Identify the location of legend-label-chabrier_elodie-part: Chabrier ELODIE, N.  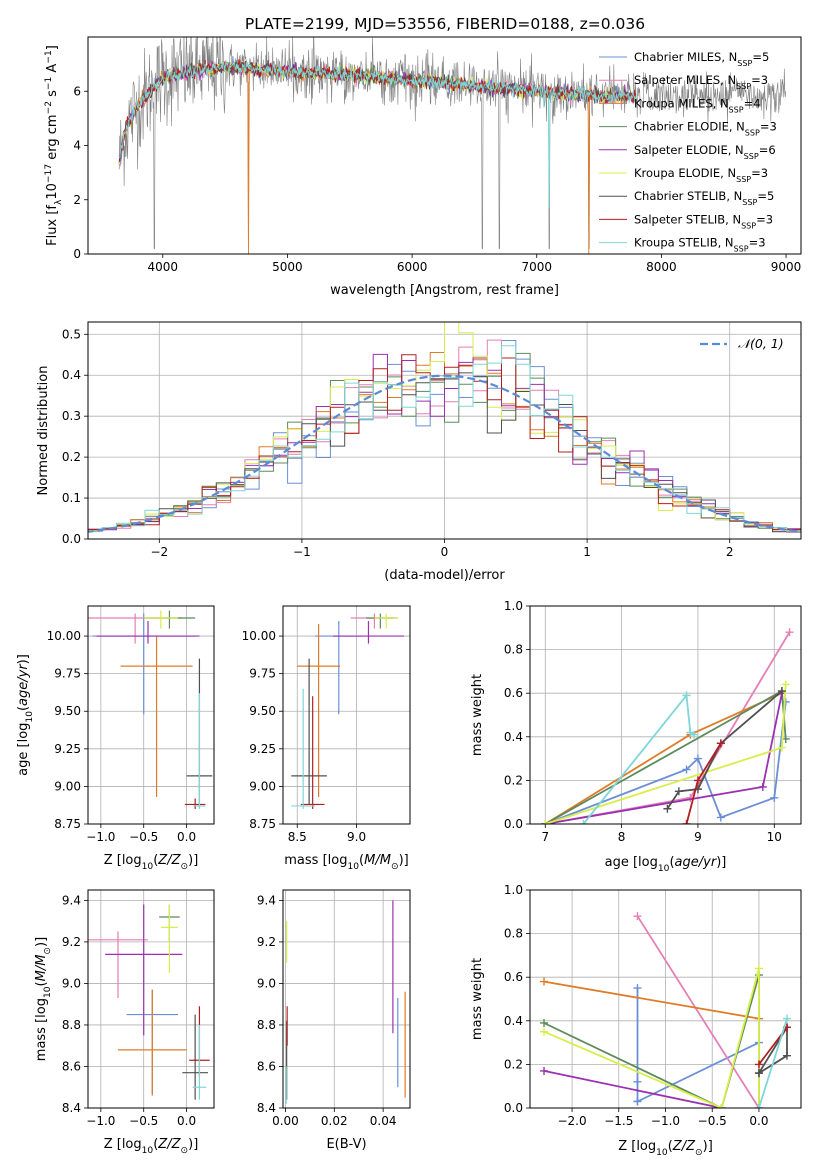
(689, 127).